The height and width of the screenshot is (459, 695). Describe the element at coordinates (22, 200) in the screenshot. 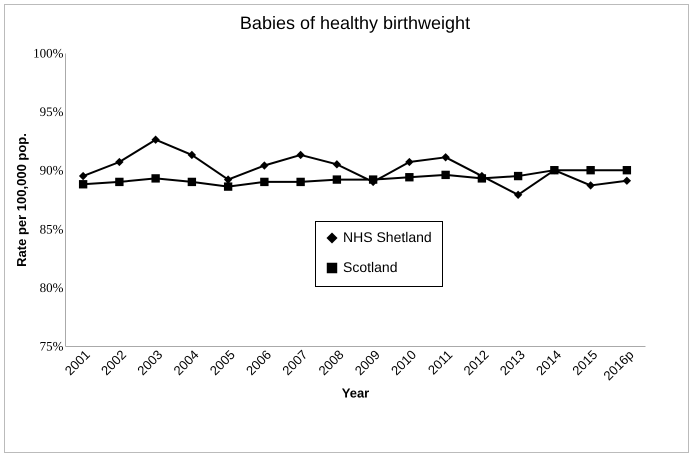

I see `y-axis-title: Rate per 100,000 pop.` at that location.